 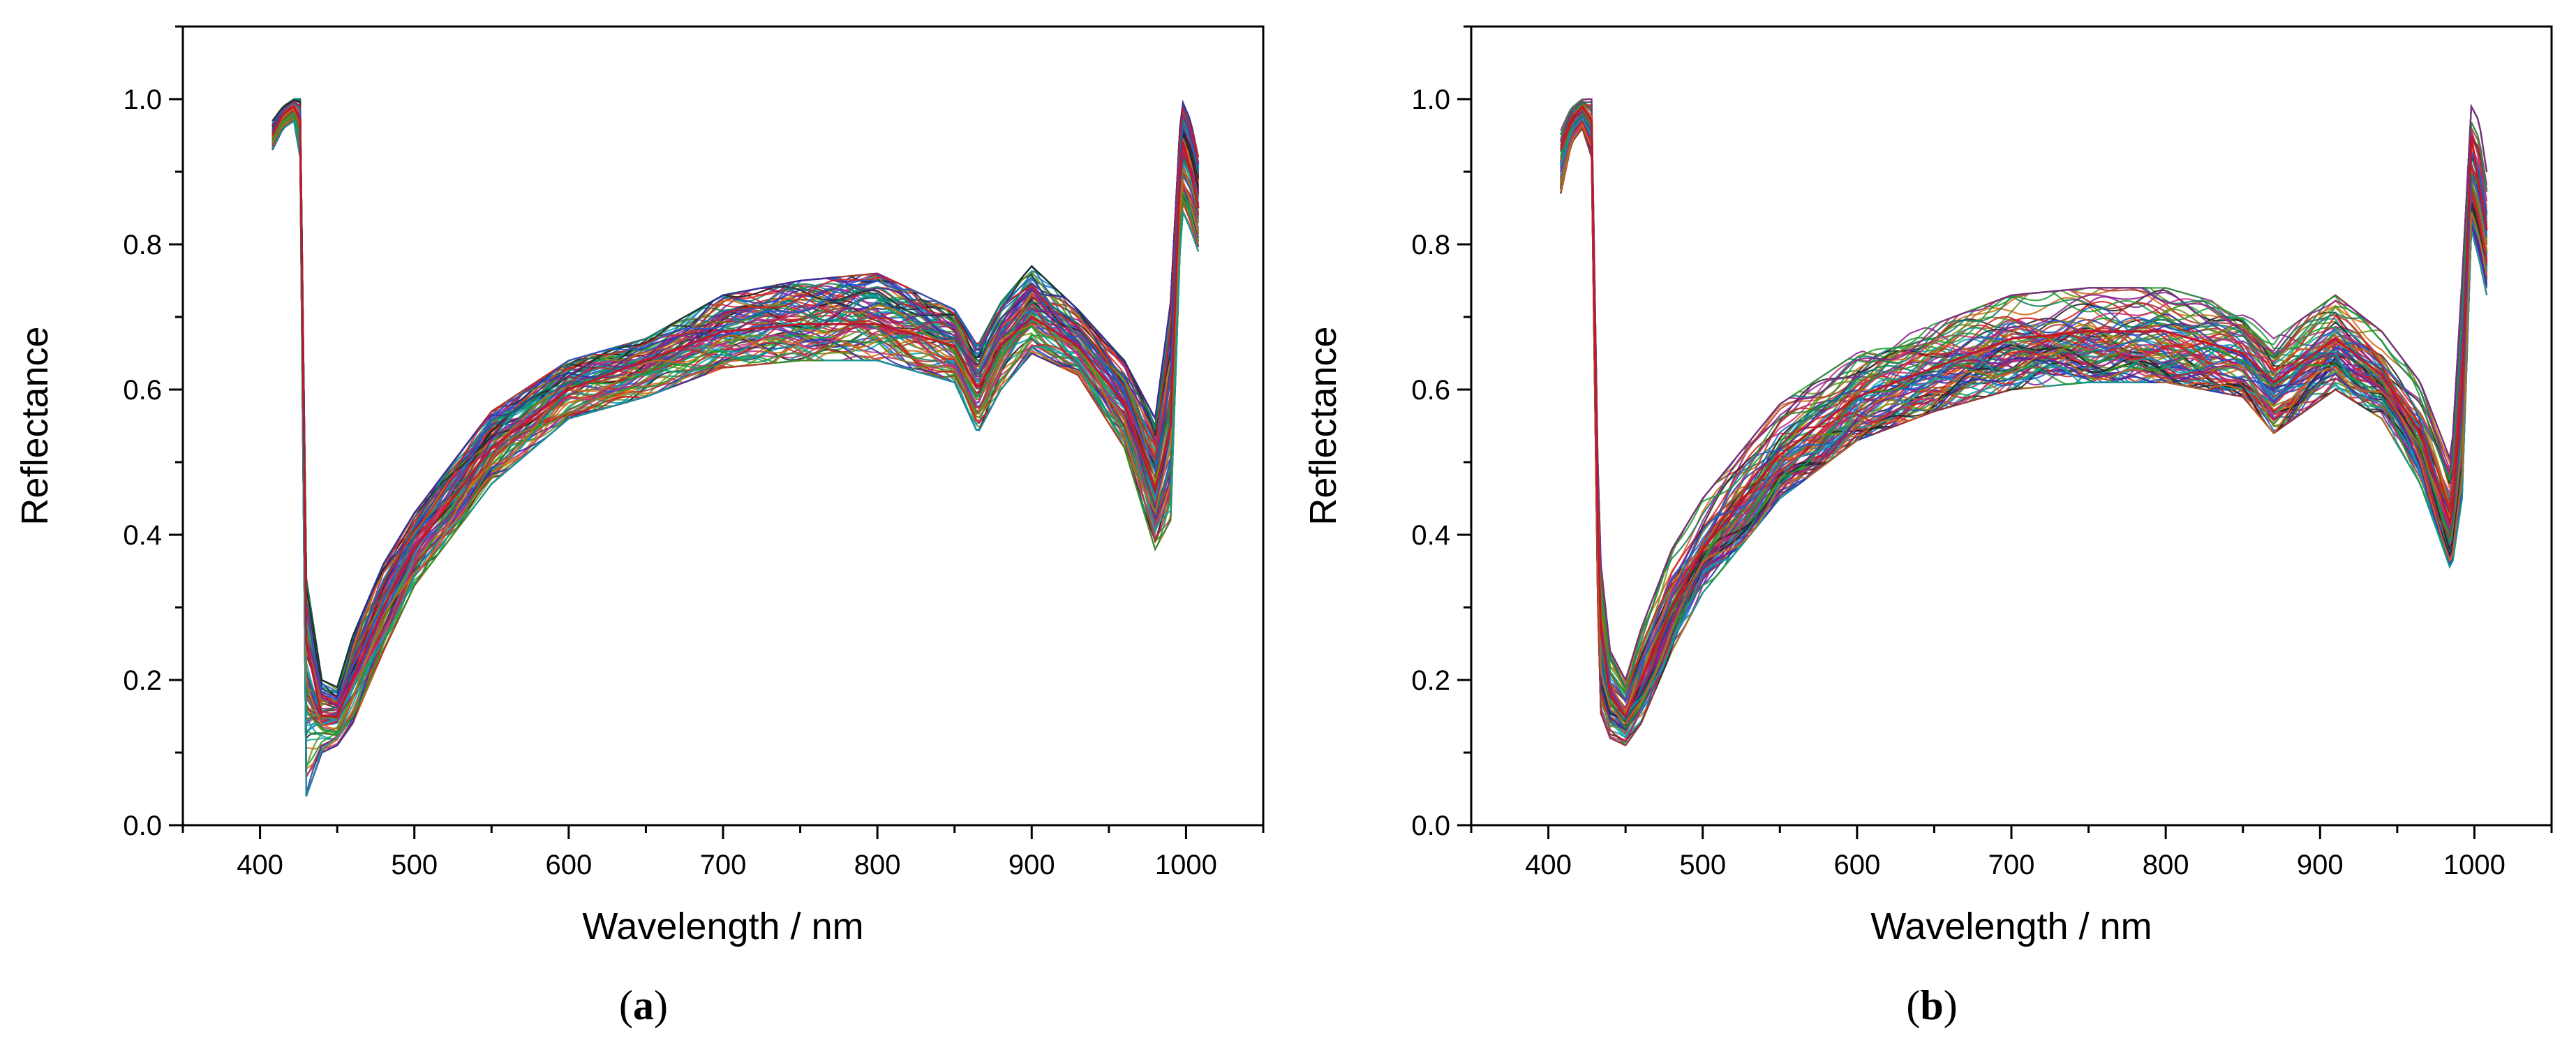 I want to click on x-tick-label: 600, so click(x=569, y=865).